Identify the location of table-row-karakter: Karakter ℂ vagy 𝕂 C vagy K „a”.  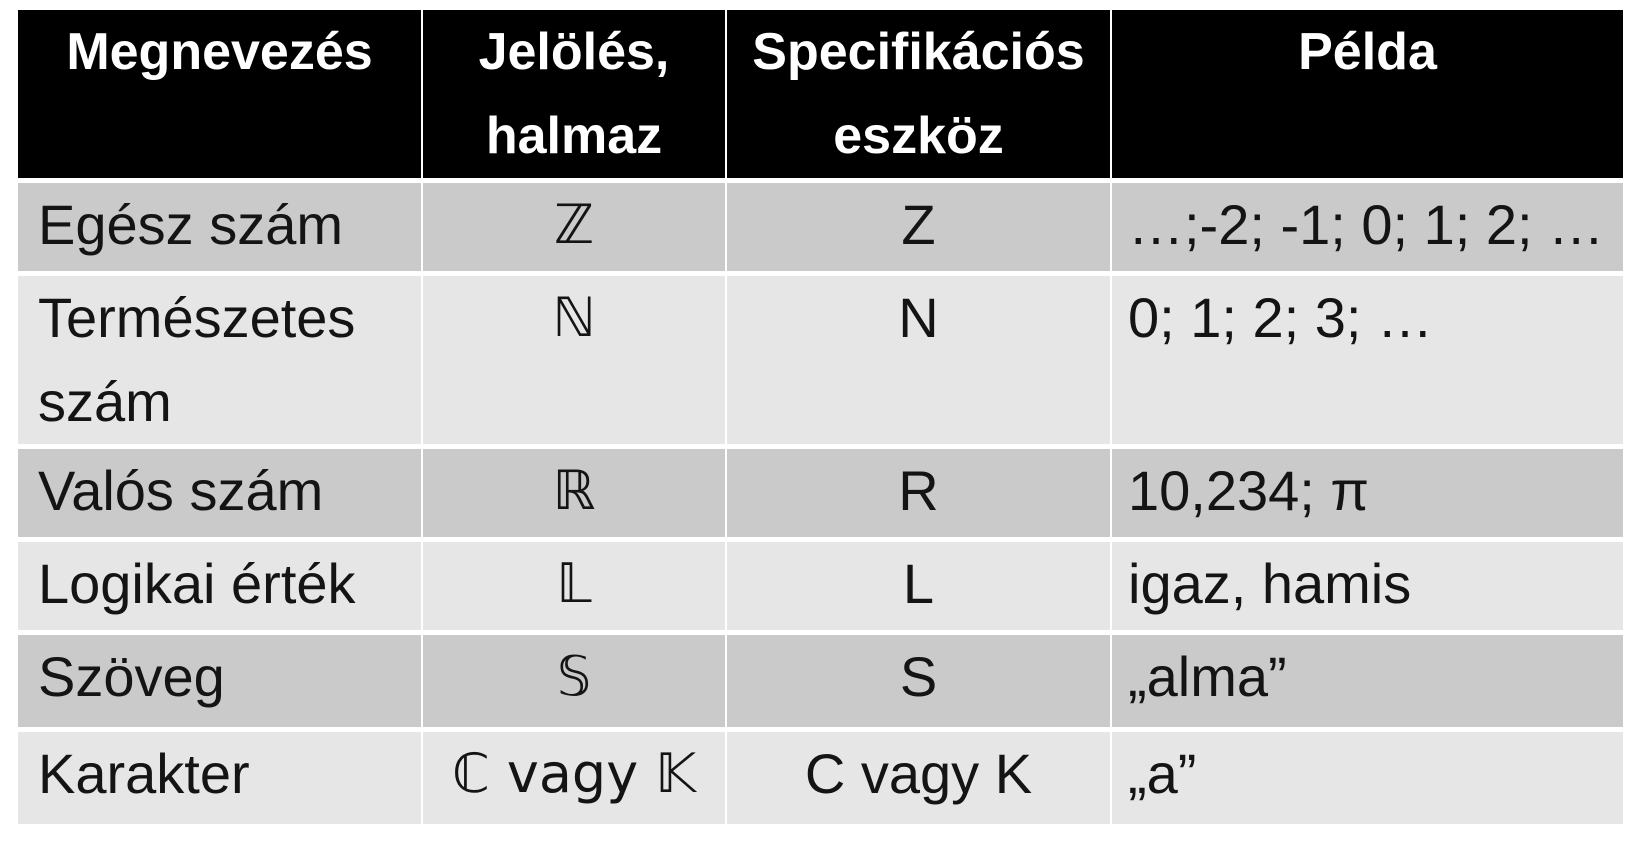
(820, 778).